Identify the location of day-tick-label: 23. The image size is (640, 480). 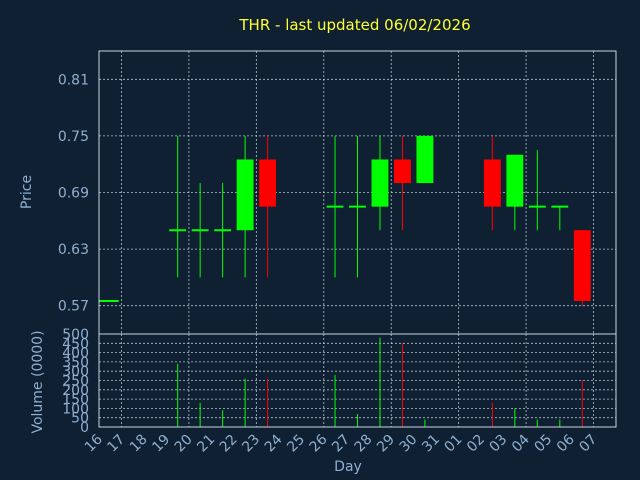
(251, 444).